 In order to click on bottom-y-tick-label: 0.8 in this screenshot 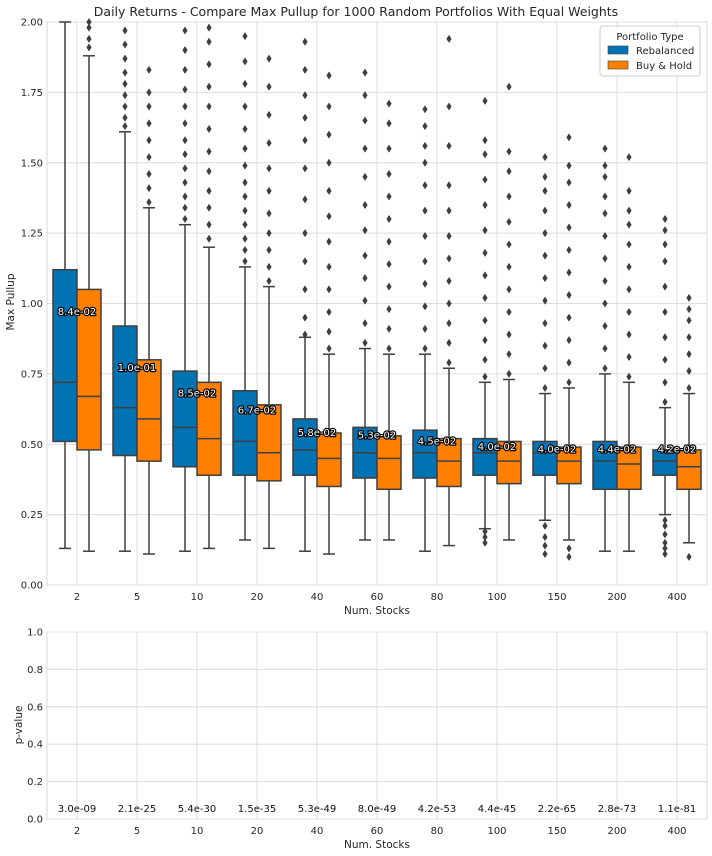, I will do `click(35, 670)`.